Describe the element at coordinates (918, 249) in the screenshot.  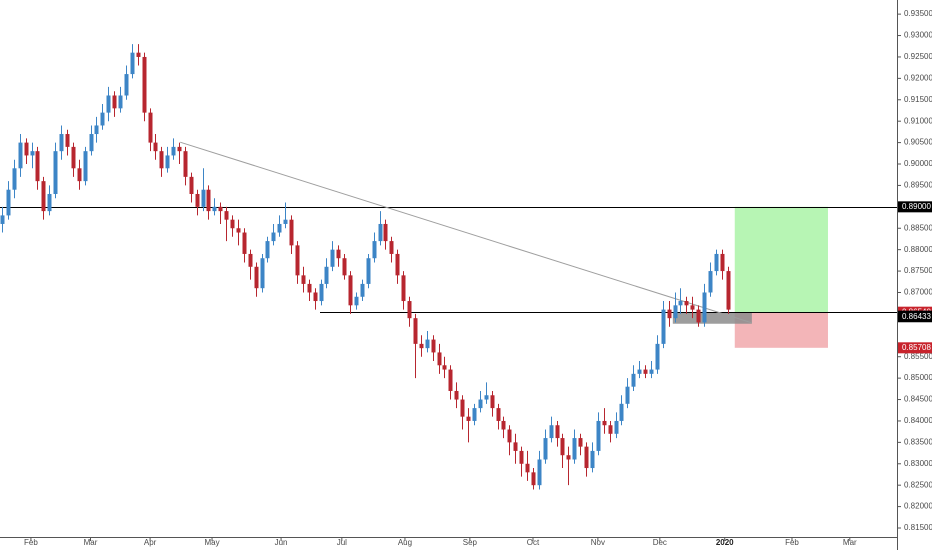
I see `y-tick-label: 0.88000` at that location.